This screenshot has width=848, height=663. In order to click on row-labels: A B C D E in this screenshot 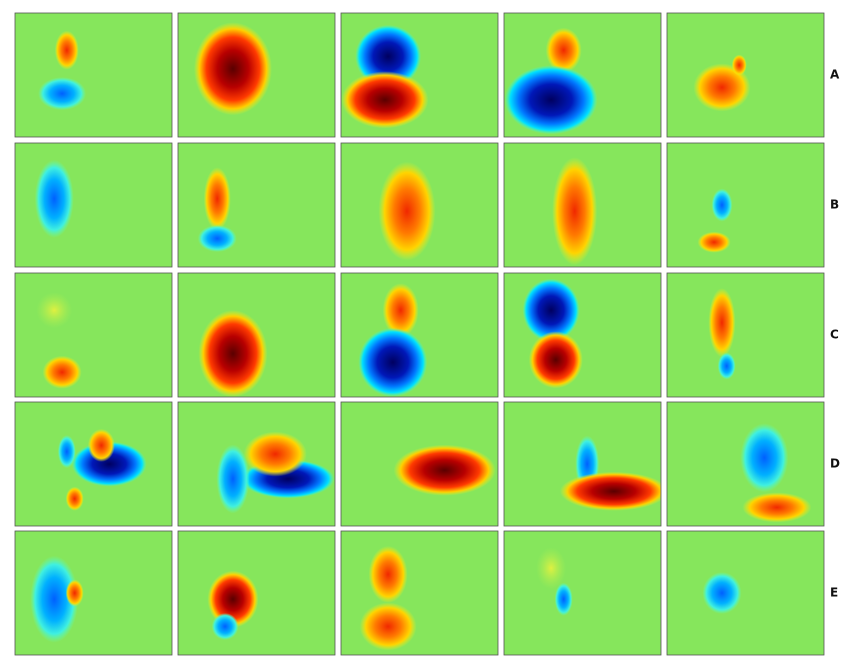, I will do `click(835, 334)`.